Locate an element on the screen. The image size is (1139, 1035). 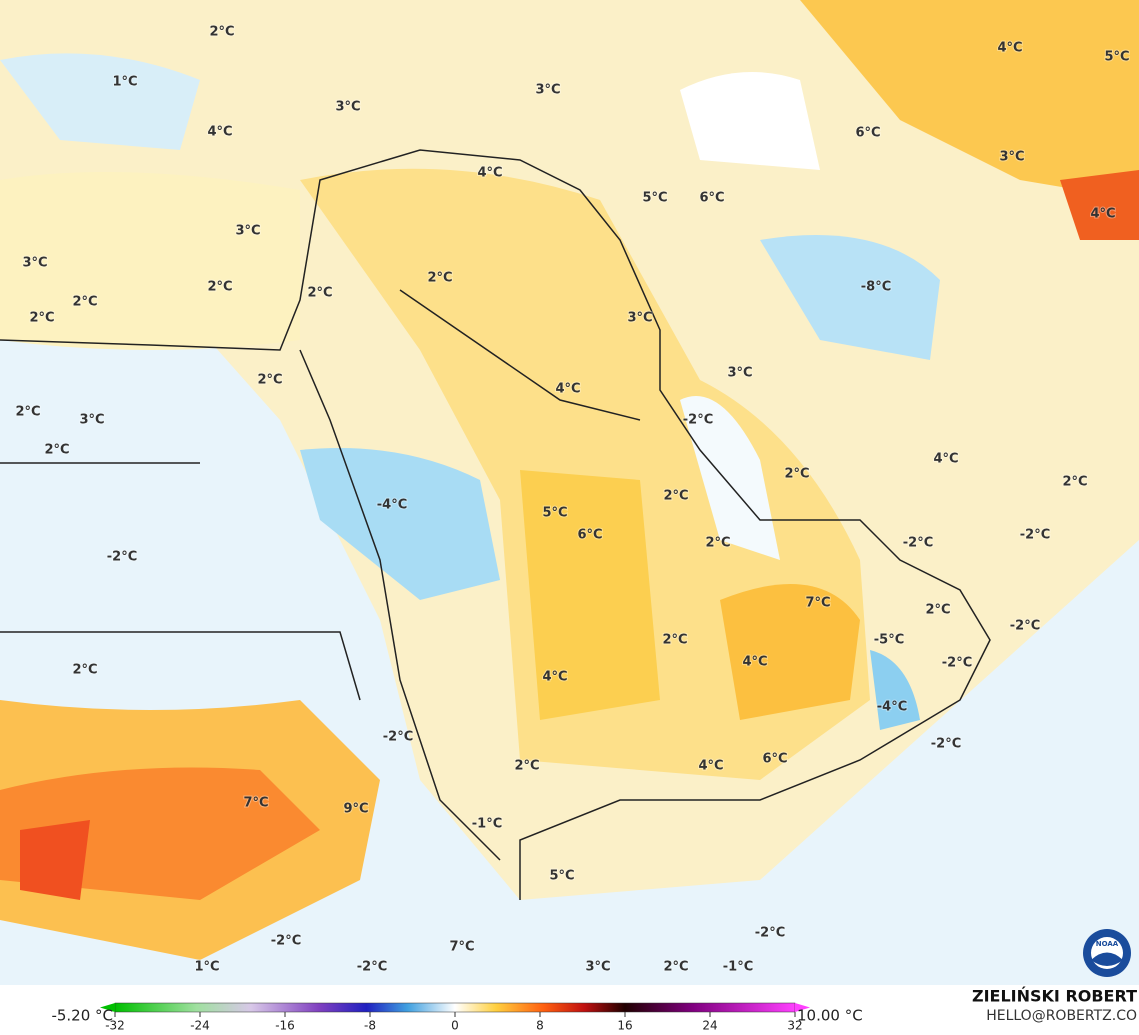
colorbar: -5.20 °C 10.00 °C -32 -24 -16 -8 0 8 16 24 32 is located at coordinates (457, 1017).